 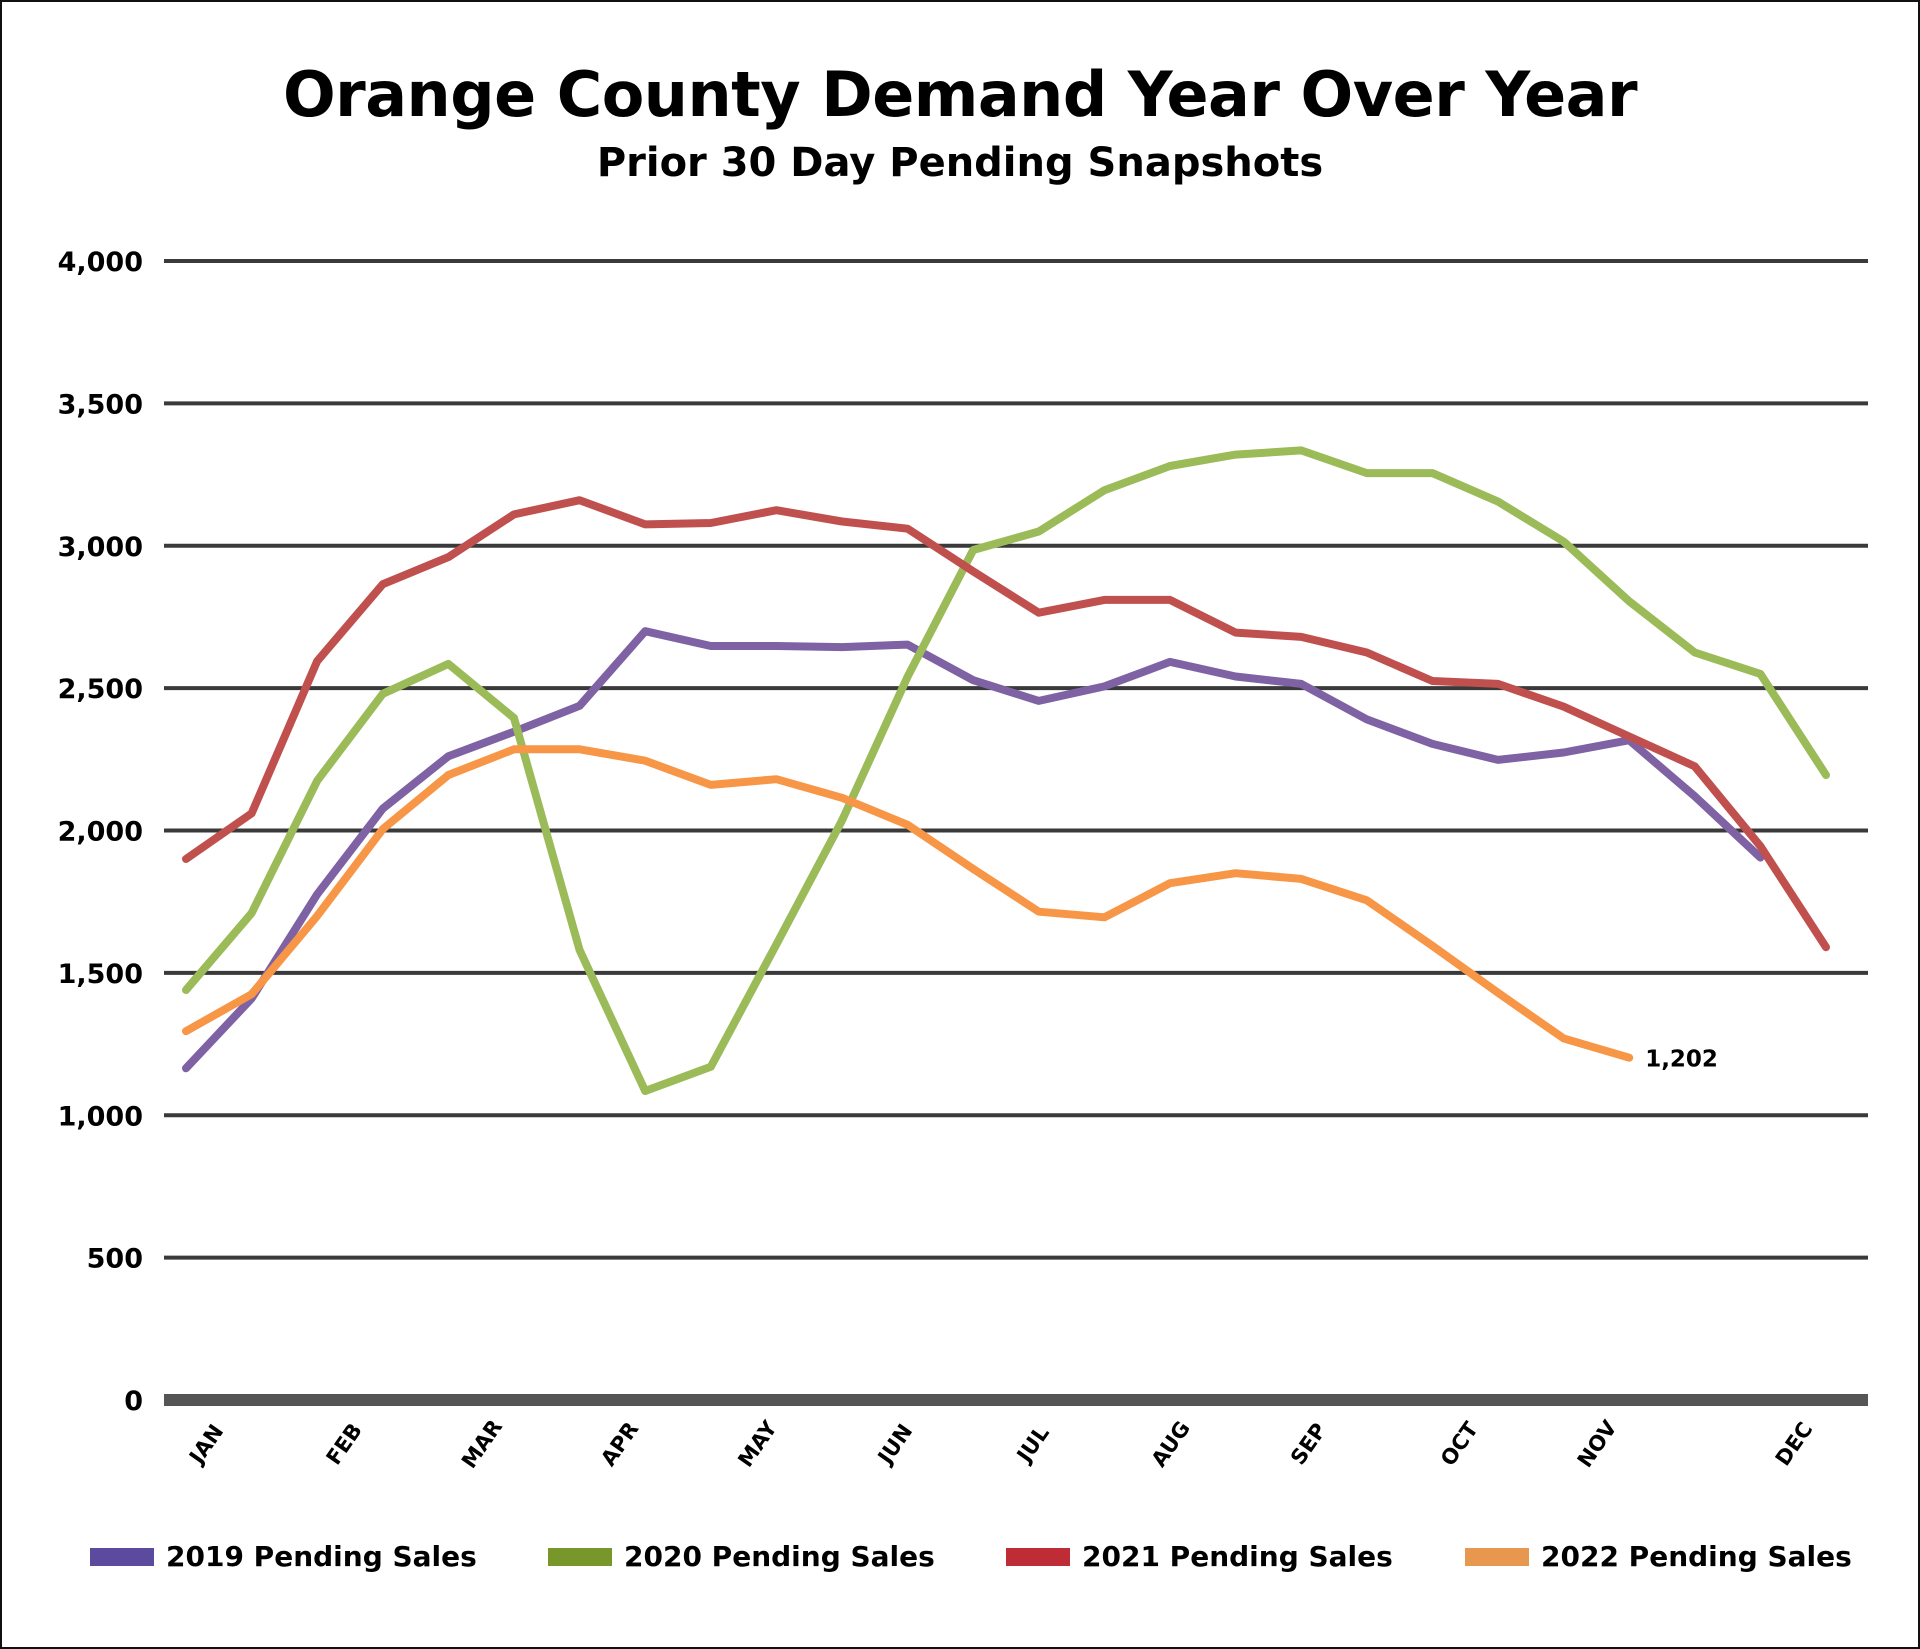 I want to click on legend-label: 2021 Pending Sales, so click(x=1237, y=1556).